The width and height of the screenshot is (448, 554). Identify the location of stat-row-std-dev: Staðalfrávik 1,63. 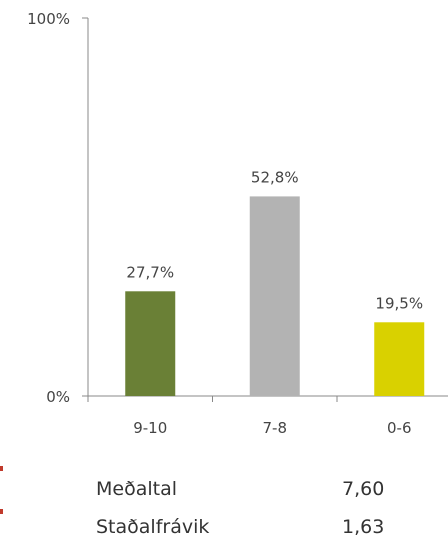
(246, 535).